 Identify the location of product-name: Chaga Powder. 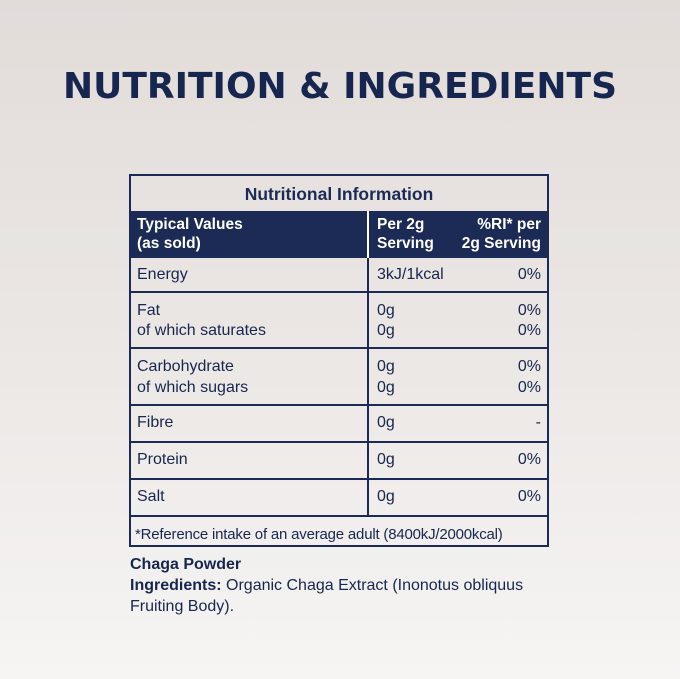
(186, 564).